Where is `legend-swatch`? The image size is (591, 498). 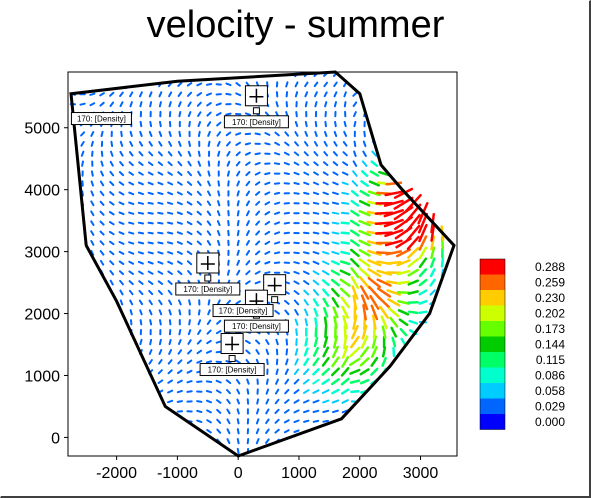
legend-swatch is located at coordinates (492, 329).